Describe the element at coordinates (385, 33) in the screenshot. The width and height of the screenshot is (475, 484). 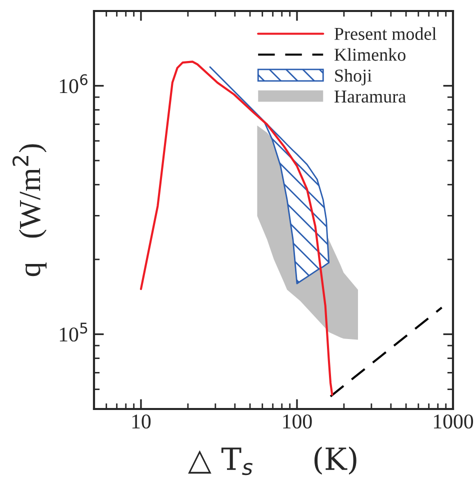
I see `legend-label: Present model` at that location.